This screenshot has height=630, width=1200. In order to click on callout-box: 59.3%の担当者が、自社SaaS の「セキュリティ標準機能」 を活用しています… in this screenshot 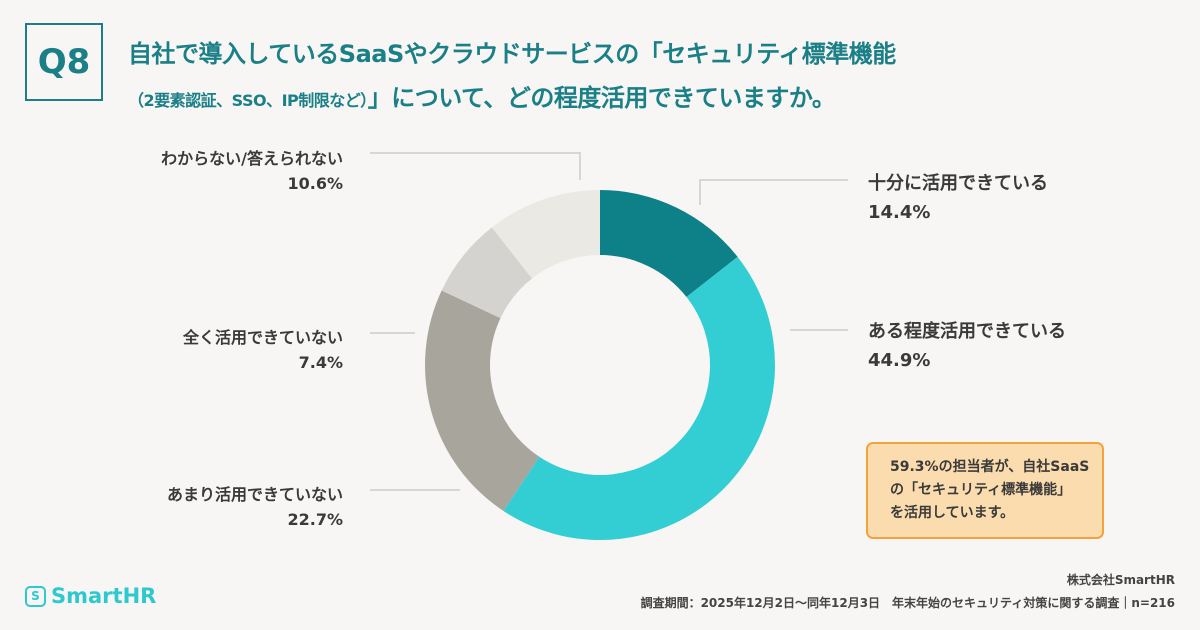, I will do `click(985, 490)`.